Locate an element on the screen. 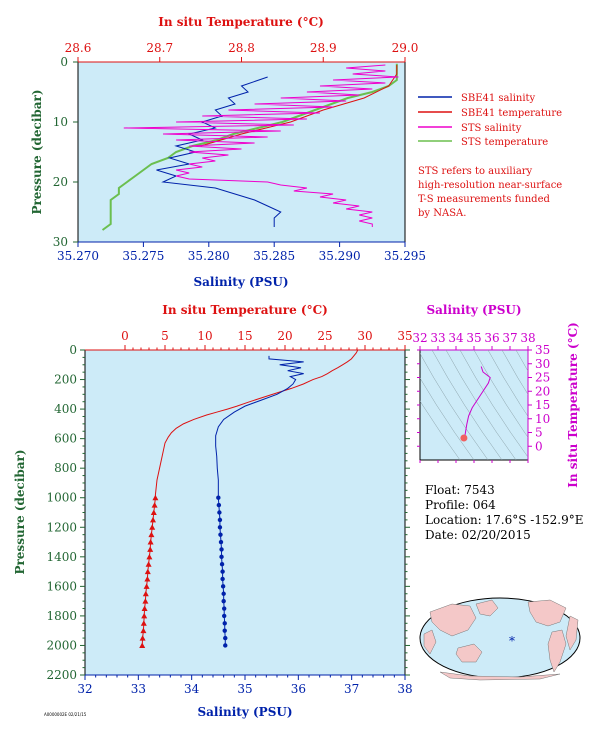 Image resolution: width=601 pixels, height=736 pixels. ts-deep-cluster is located at coordinates (464, 438).